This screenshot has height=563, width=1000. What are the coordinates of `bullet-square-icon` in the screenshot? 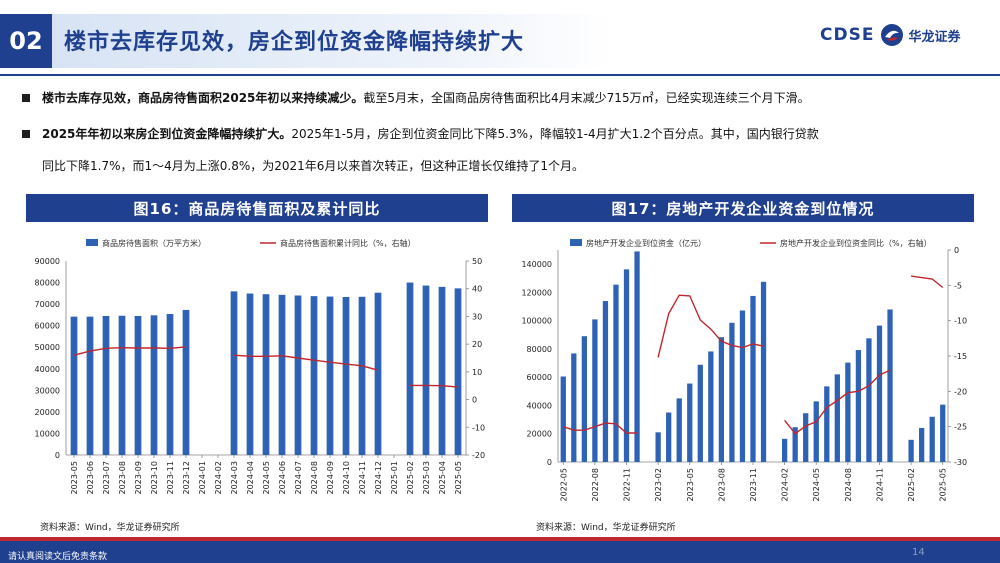 It's located at (26, 98).